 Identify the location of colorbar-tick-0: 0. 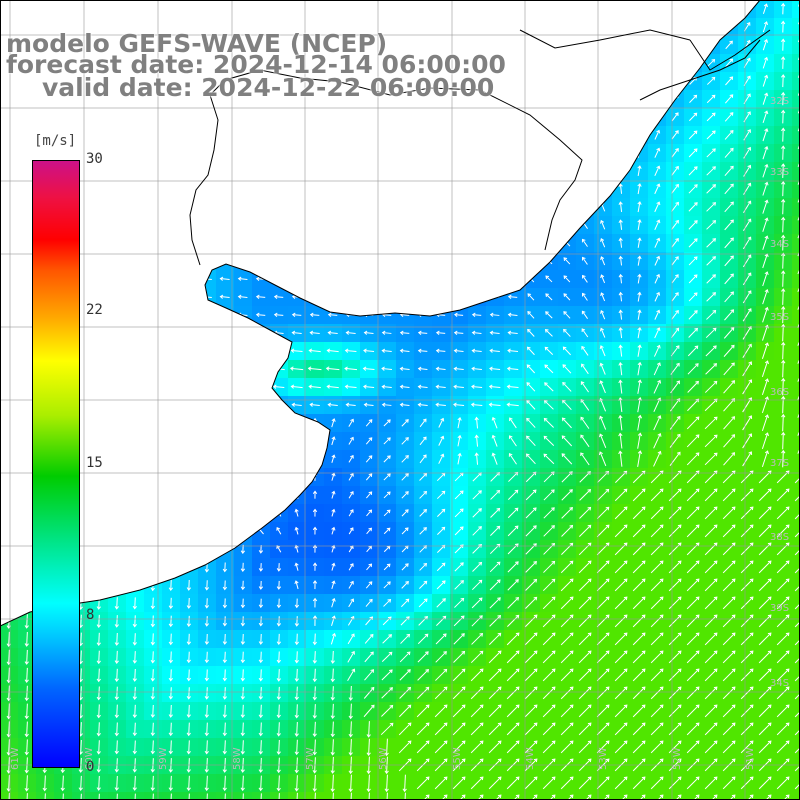
(90, 767).